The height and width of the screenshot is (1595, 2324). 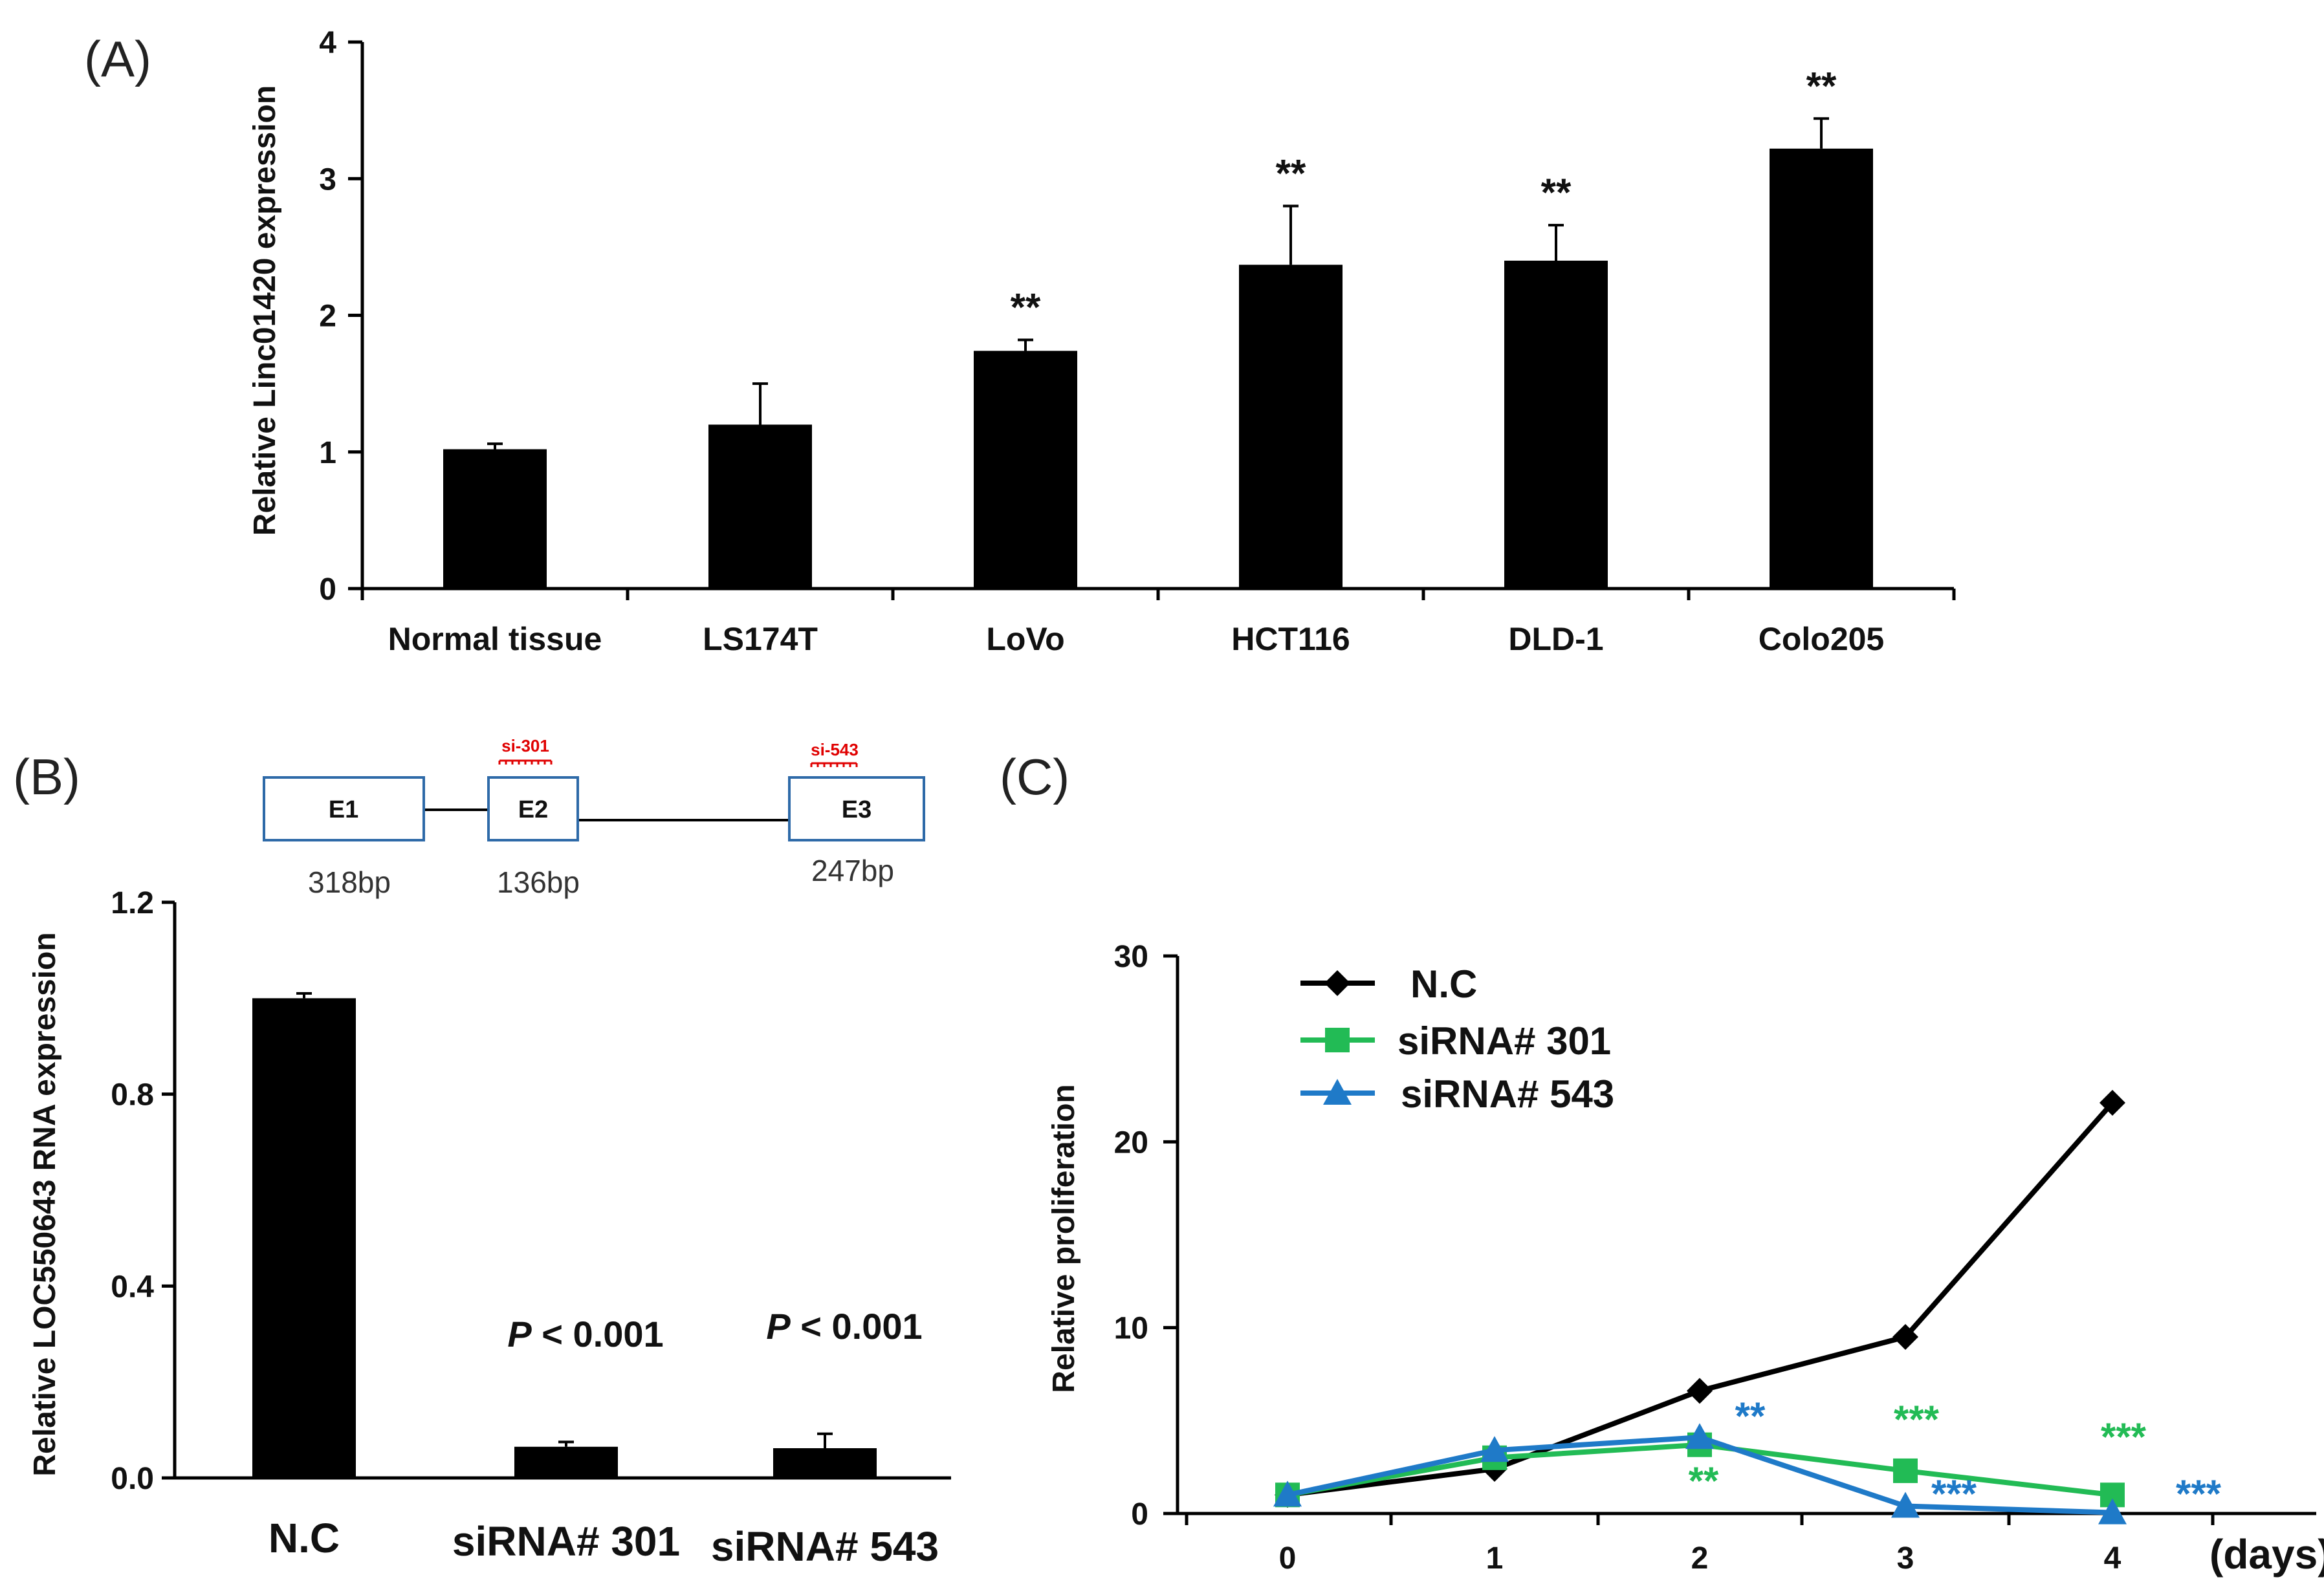 What do you see at coordinates (1035, 776) in the screenshot?
I see `panel-label-c: (C)` at bounding box center [1035, 776].